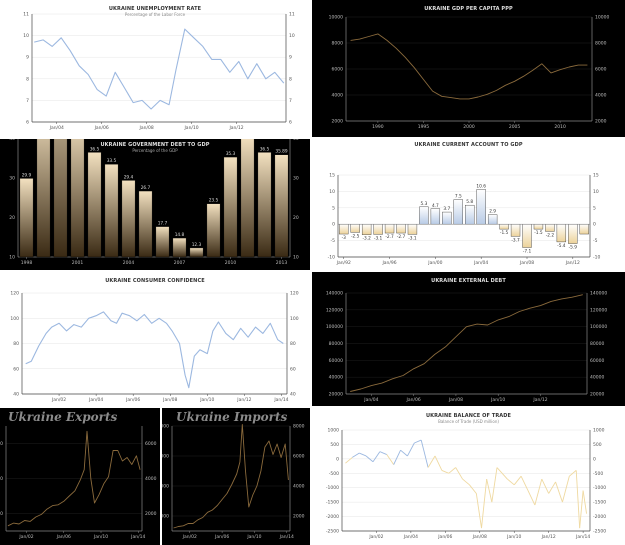 The width and height of the screenshot is (625, 545). Describe the element at coordinates (336, 395) in the screenshot. I see `y-tick-label: 20000` at that location.